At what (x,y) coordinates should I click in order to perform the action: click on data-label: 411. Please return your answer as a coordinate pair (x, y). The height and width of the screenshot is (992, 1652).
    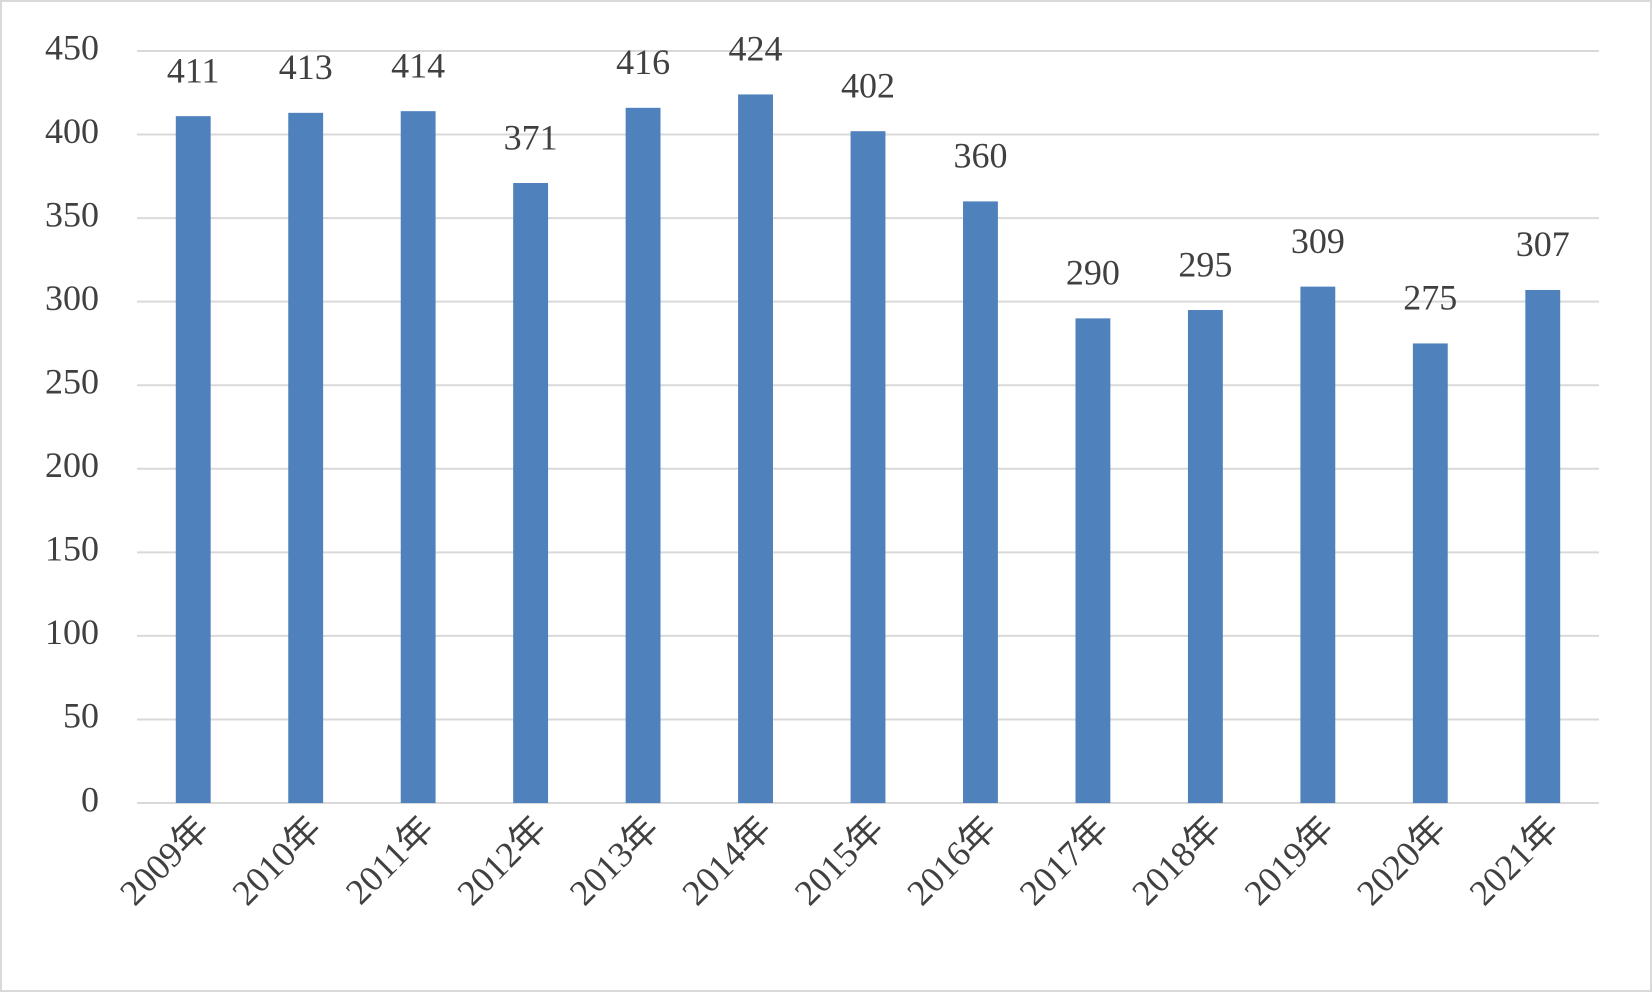
    Looking at the image, I should click on (193, 70).